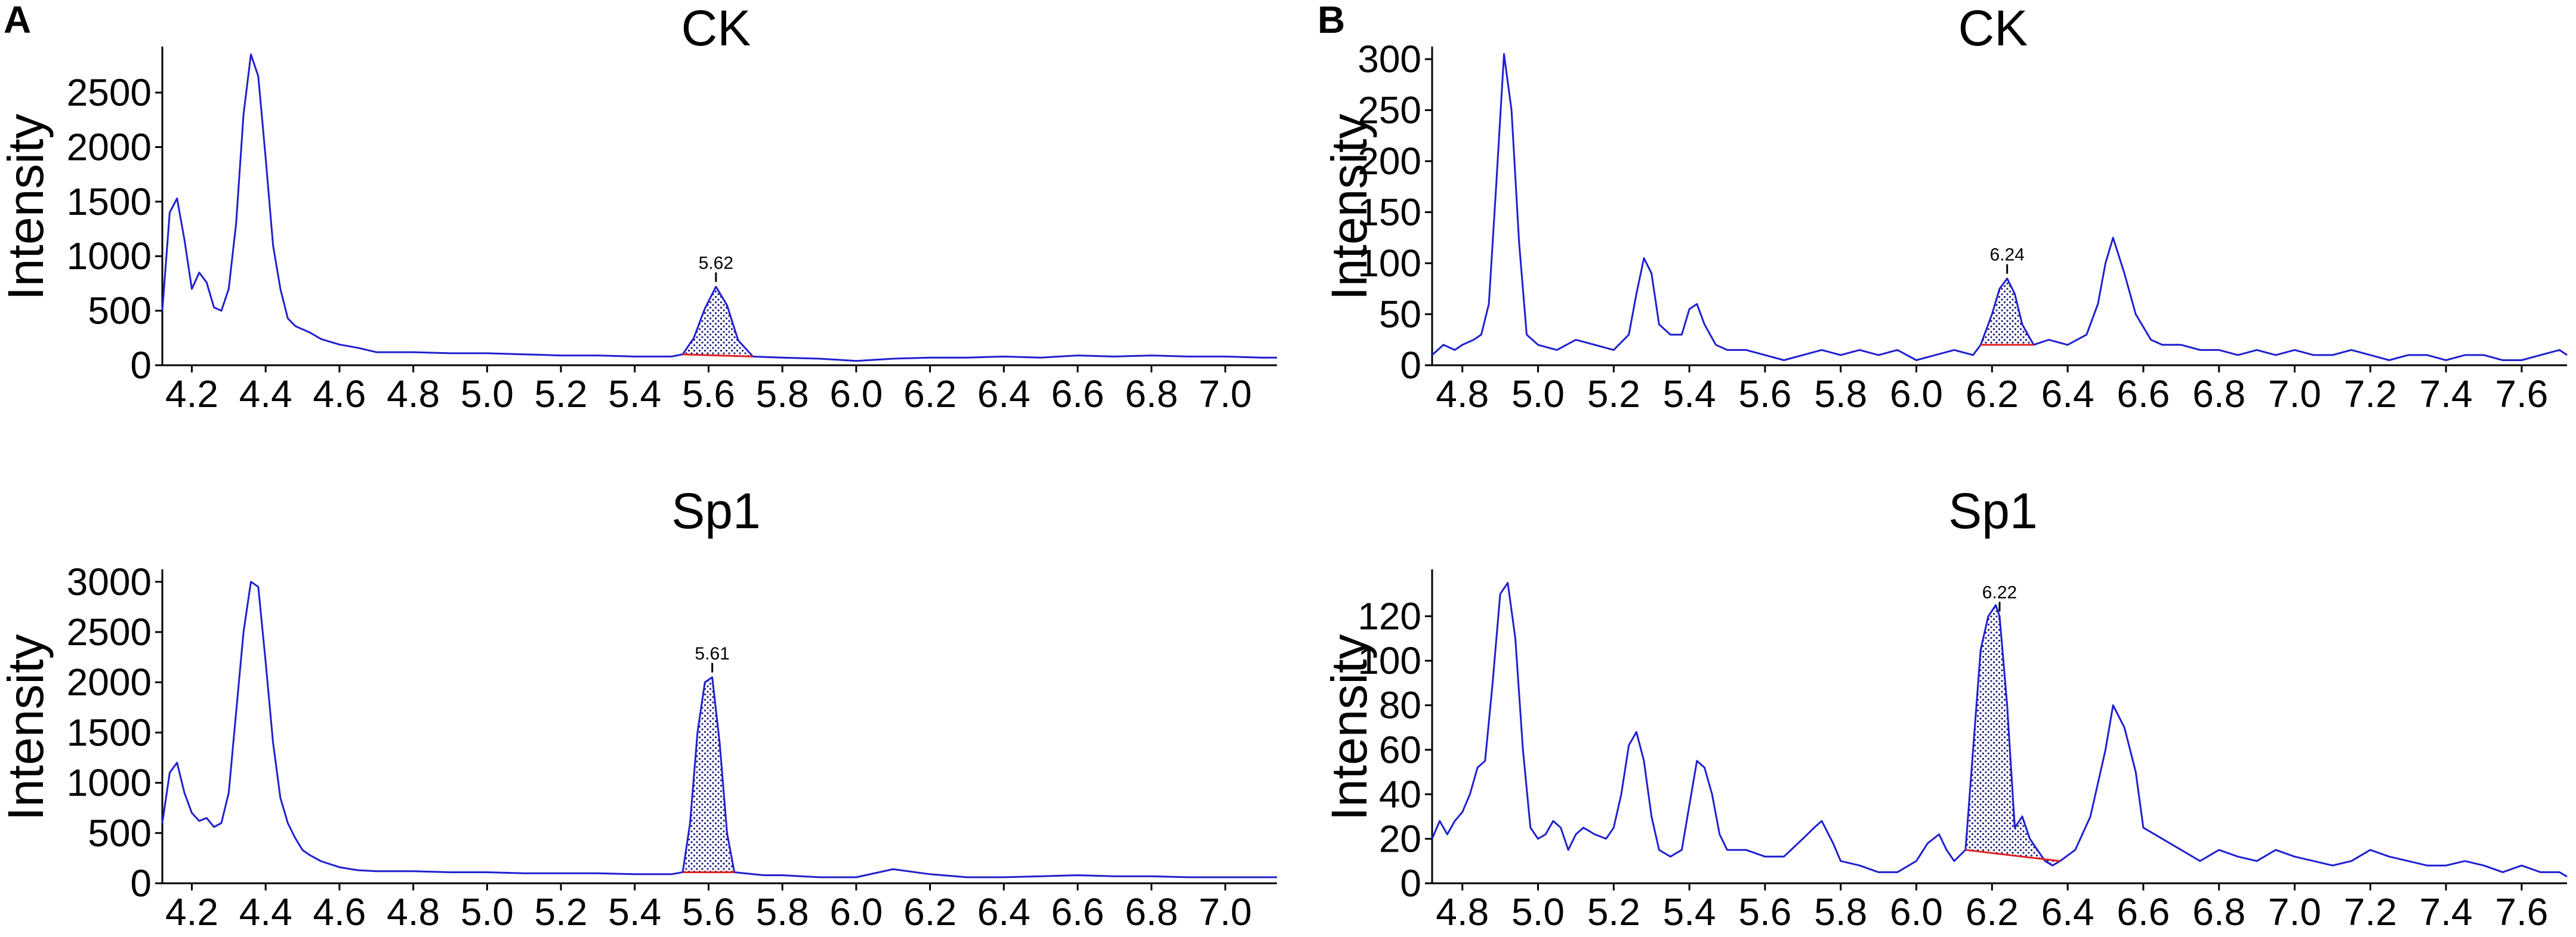 The image size is (2576, 937). Describe the element at coordinates (2000, 593) in the screenshot. I see `peak-label: 6.22` at that location.